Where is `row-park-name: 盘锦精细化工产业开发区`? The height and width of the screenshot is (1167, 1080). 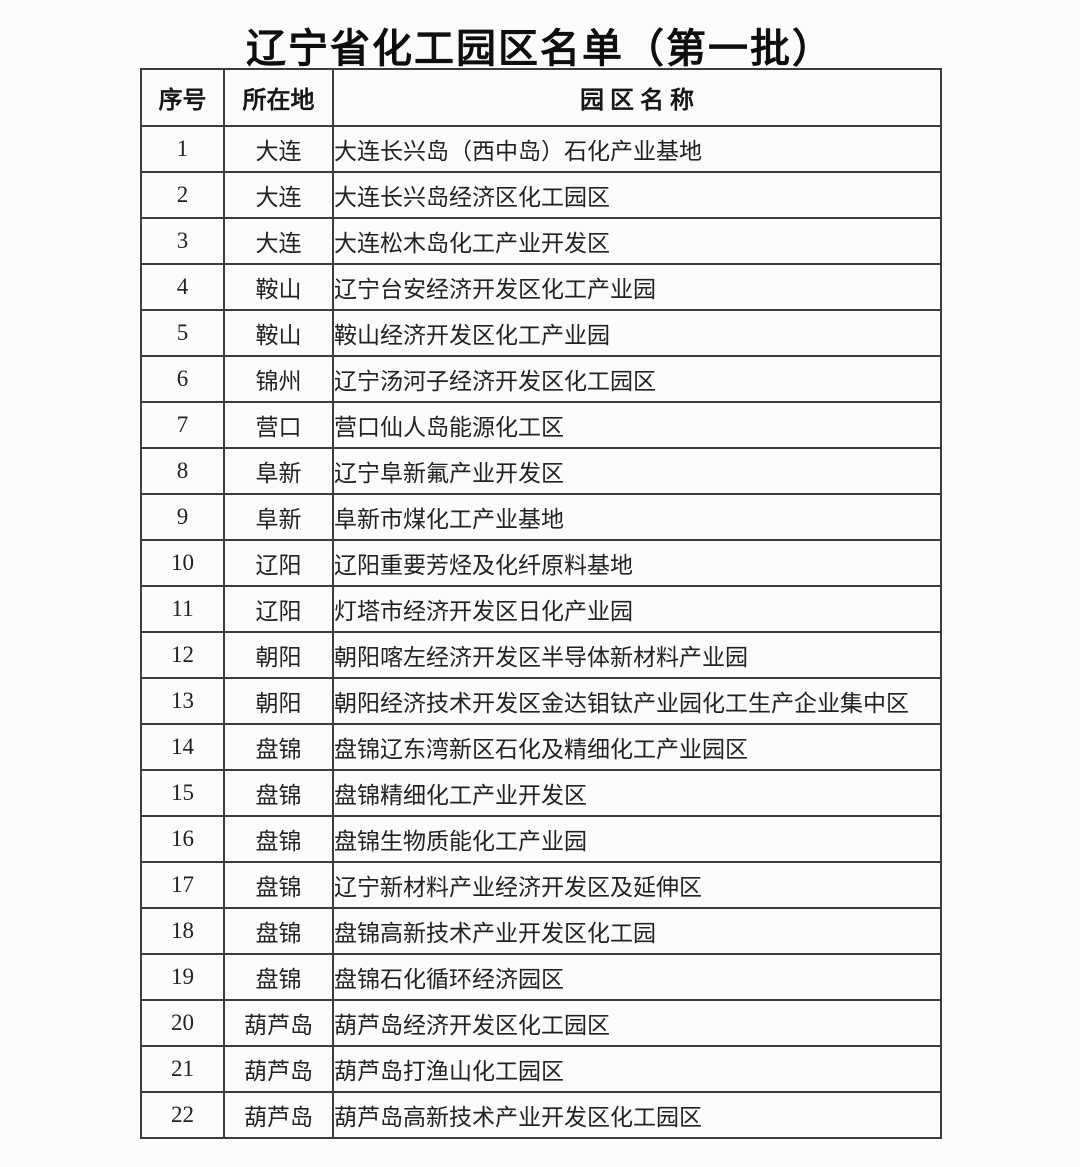
row-park-name: 盘锦精细化工产业开发区 is located at coordinates (637, 793).